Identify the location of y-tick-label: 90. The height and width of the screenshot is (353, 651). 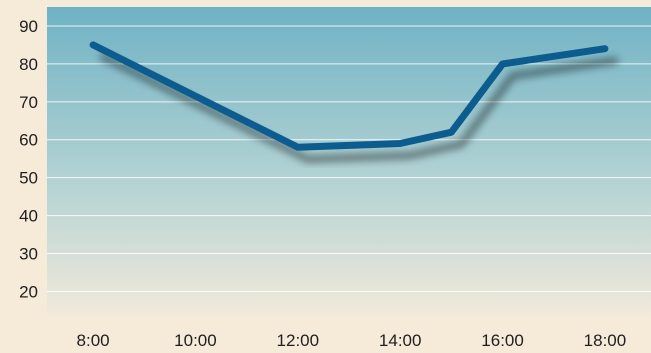
(28, 26).